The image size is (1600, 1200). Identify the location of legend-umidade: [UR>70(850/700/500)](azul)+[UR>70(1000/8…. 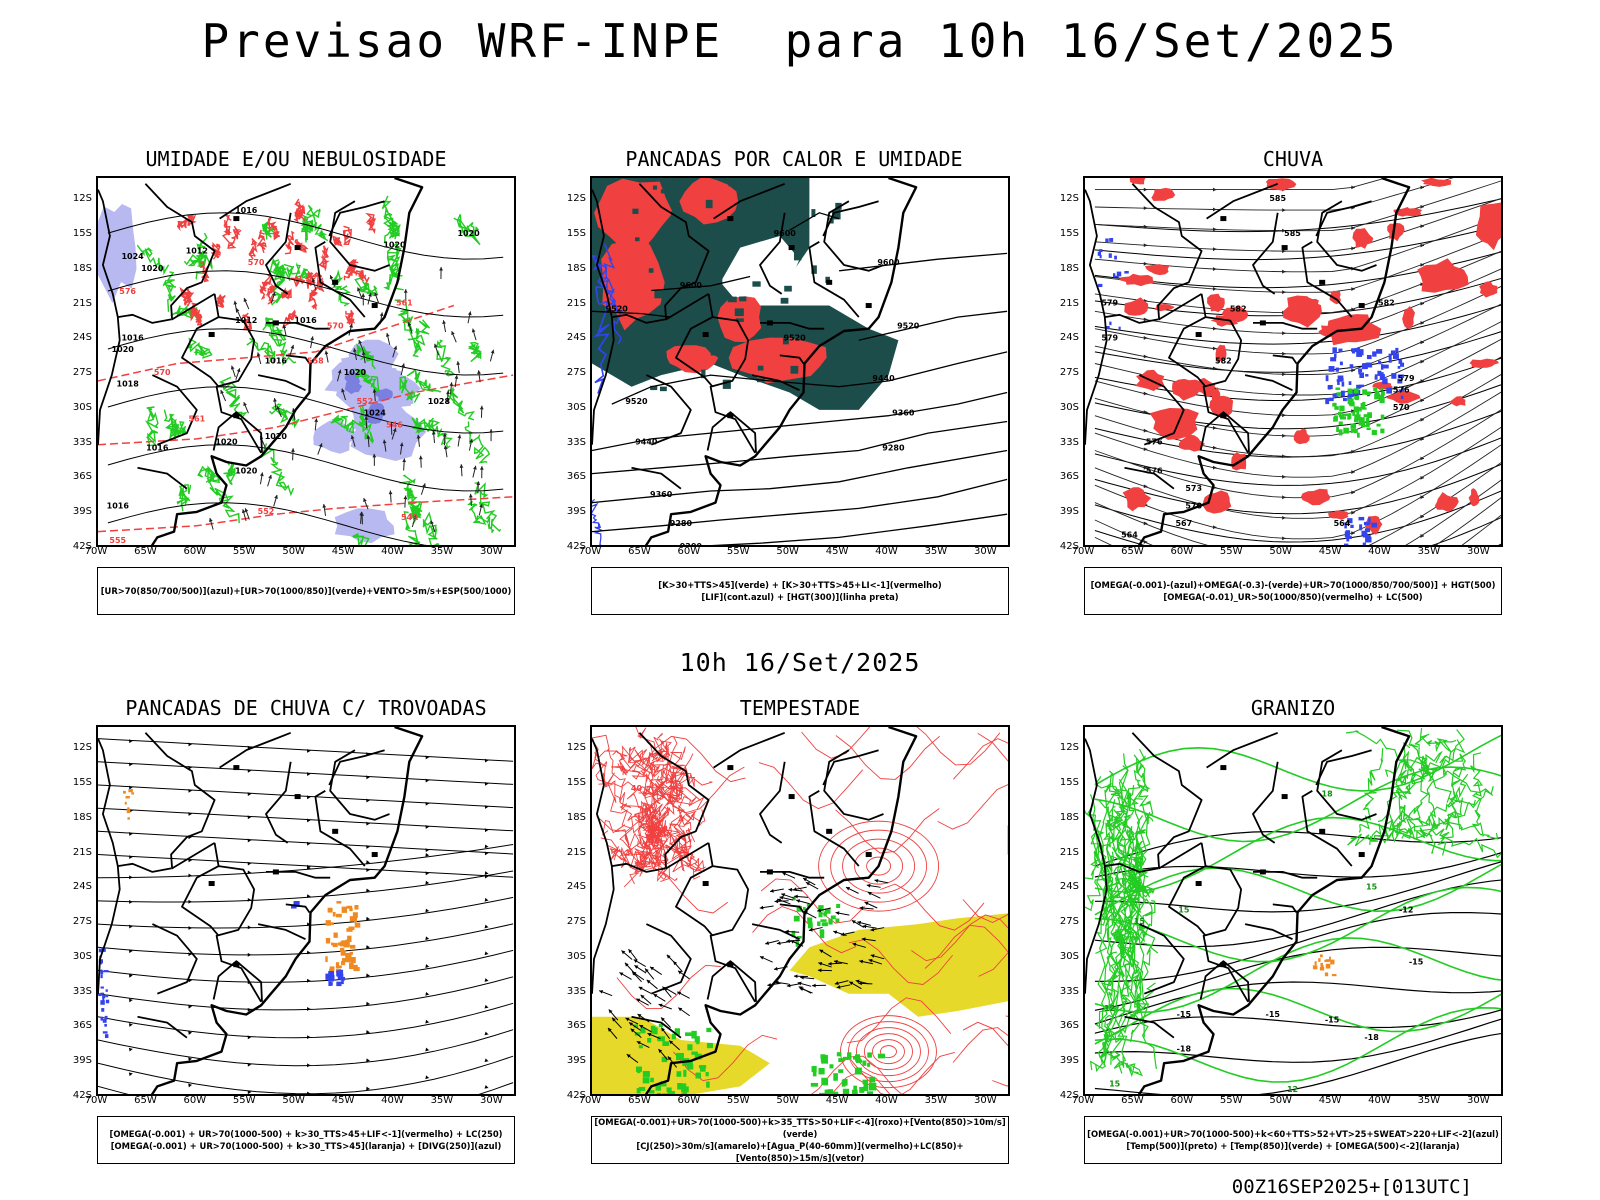
(306, 591).